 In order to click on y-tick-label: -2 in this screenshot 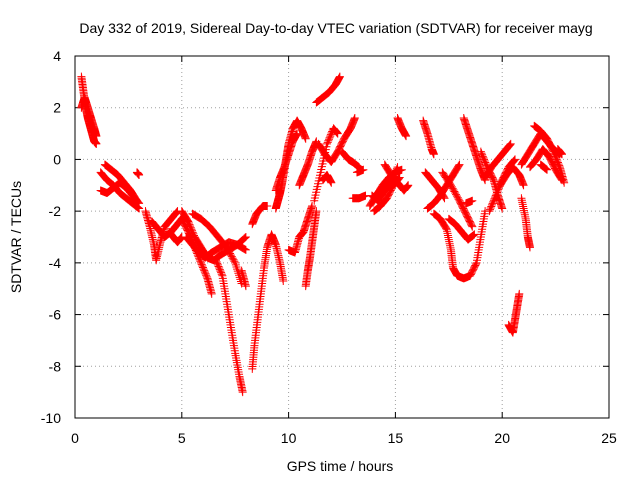, I will do `click(55, 211)`.